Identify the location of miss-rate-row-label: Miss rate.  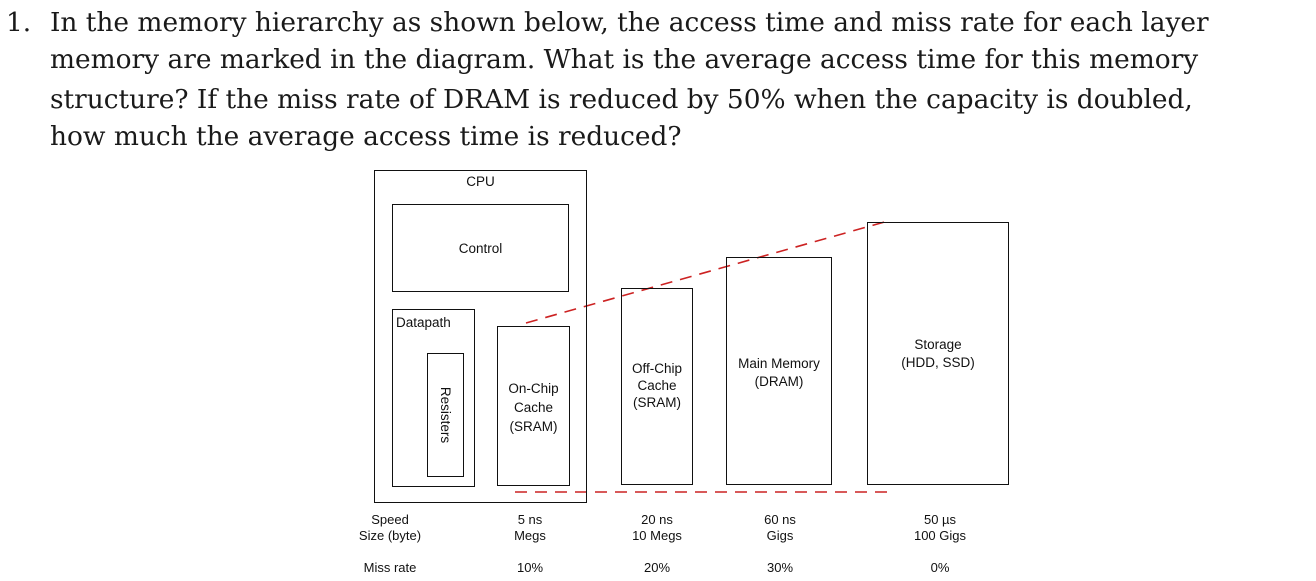
(390, 567).